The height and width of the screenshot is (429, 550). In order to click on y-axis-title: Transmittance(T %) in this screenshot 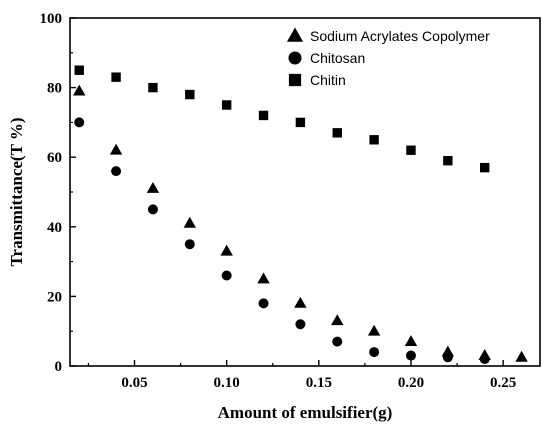, I will do `click(16, 191)`.